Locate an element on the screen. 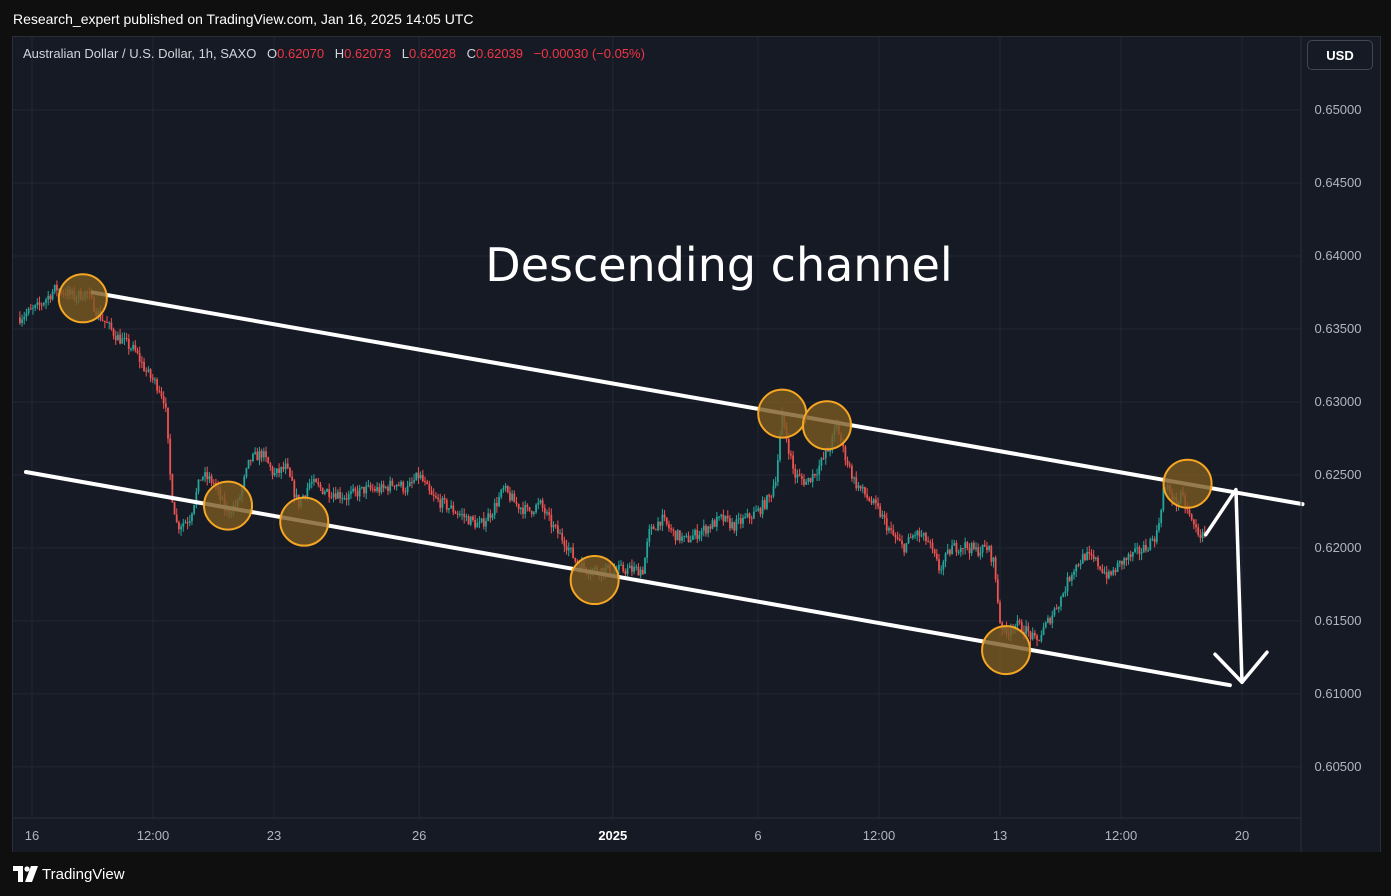 This screenshot has width=1391, height=896. projection-arrow-line is located at coordinates (1223, 585).